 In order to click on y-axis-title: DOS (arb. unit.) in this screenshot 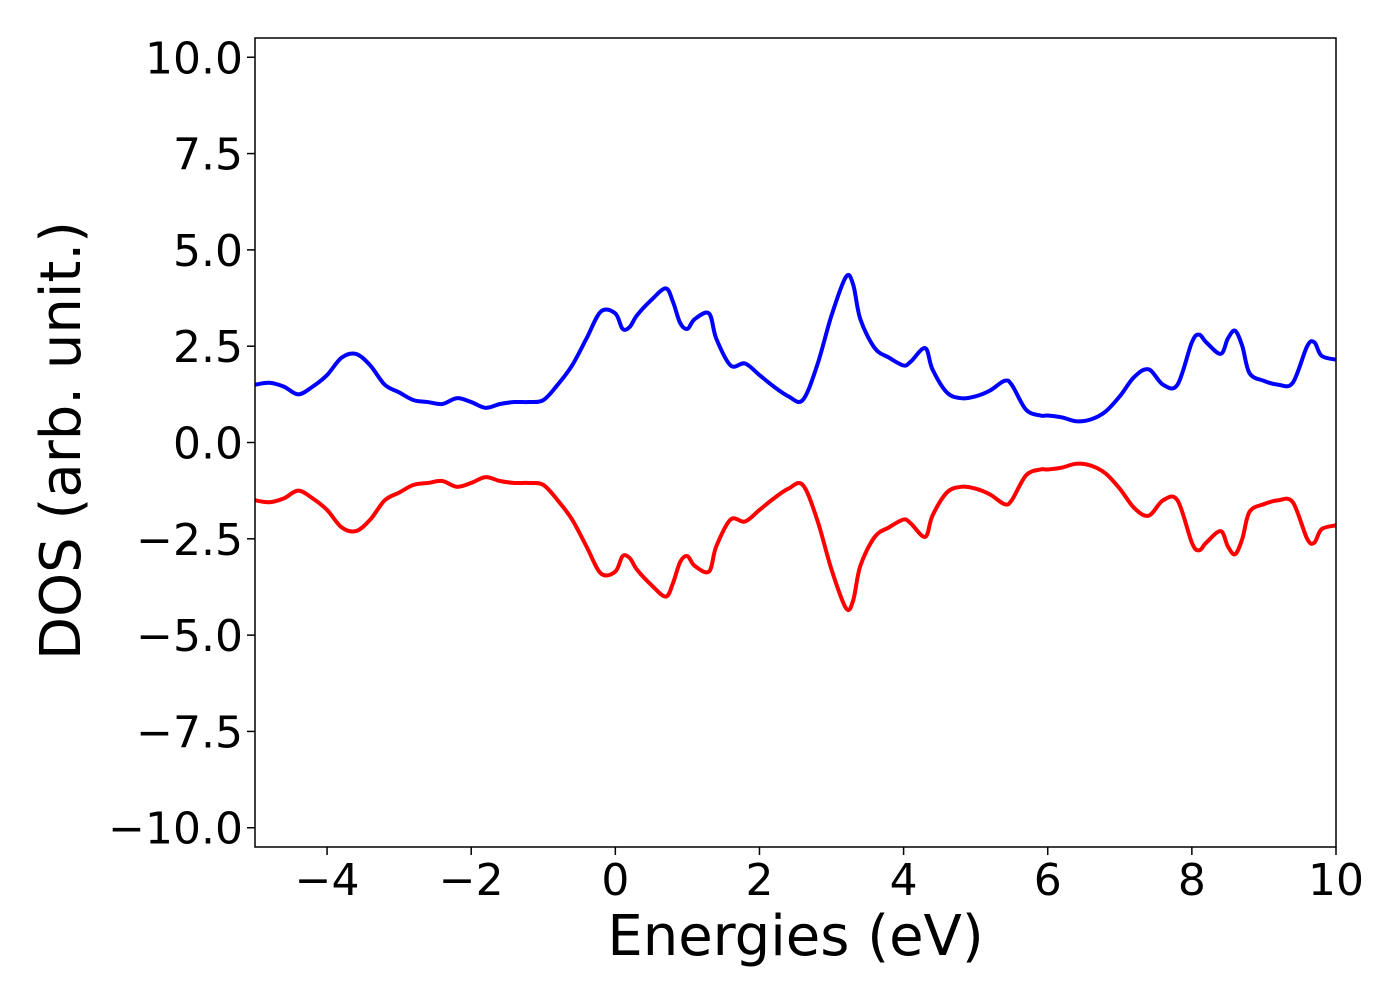, I will do `click(61, 440)`.